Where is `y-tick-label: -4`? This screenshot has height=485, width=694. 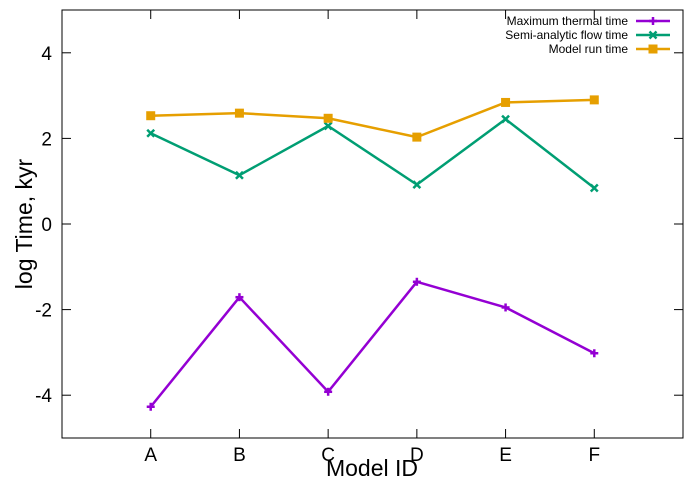 y-tick-label: -4 is located at coordinates (43, 396).